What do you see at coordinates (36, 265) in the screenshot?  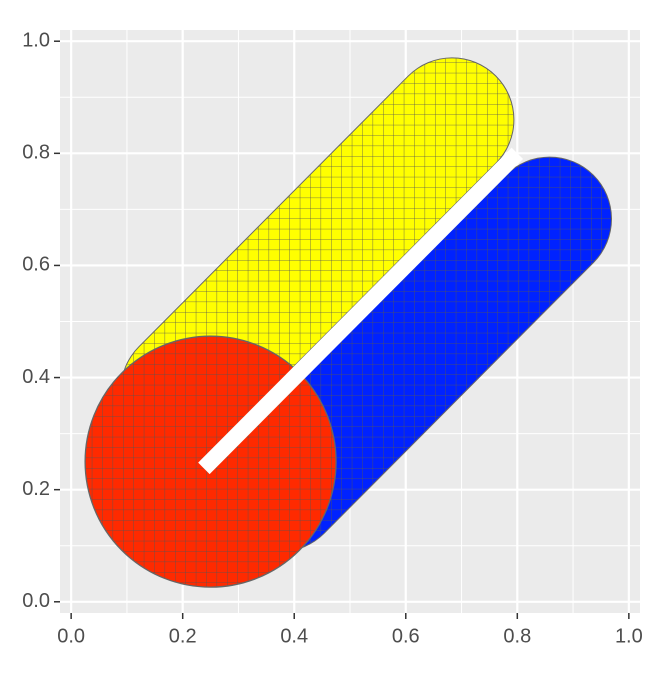 I see `y-tick-label: 0.6` at bounding box center [36, 265].